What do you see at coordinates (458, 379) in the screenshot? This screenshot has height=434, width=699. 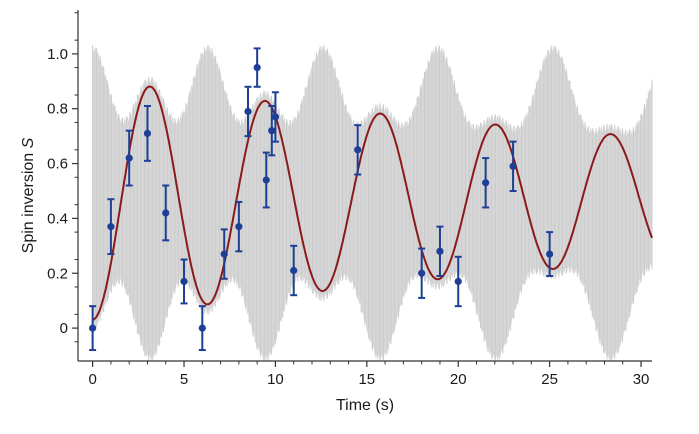 I see `x-tick-label: 20` at bounding box center [458, 379].